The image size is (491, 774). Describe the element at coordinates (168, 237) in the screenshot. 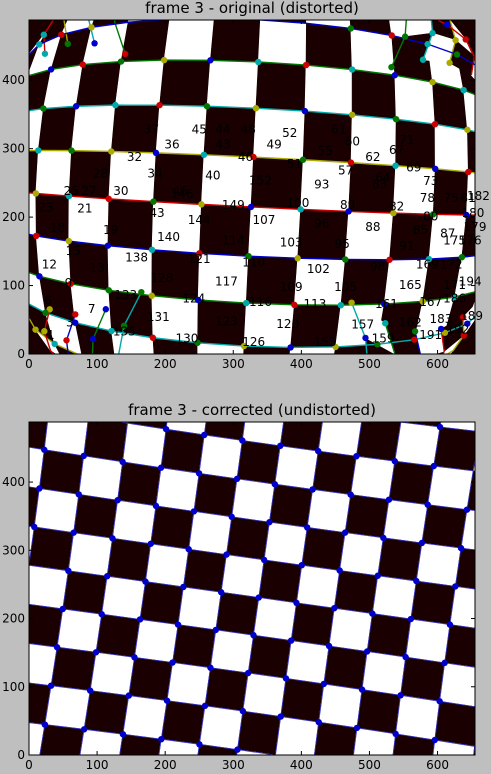

I see `corner-index-label: 140` at that location.